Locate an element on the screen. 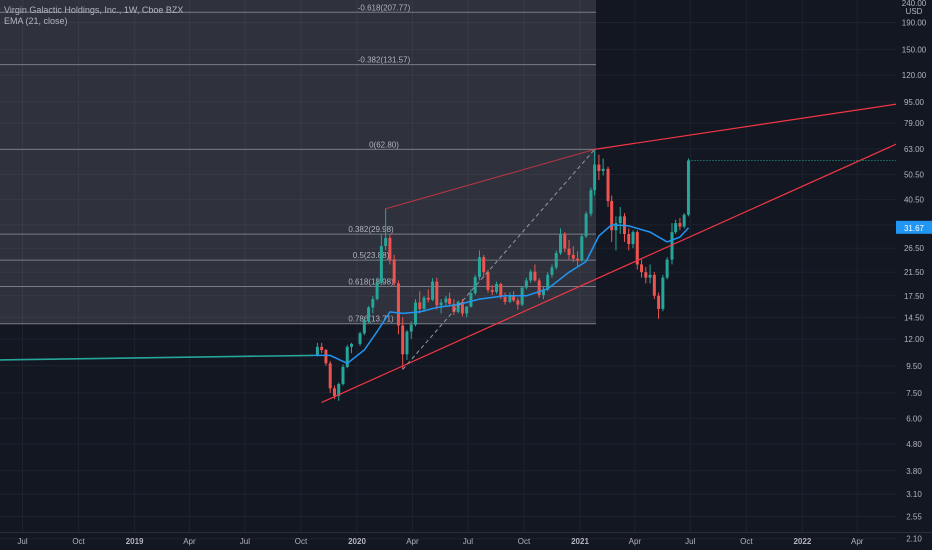 The height and width of the screenshot is (550, 932). last-price-badge-label: 31.67 is located at coordinates (914, 228).